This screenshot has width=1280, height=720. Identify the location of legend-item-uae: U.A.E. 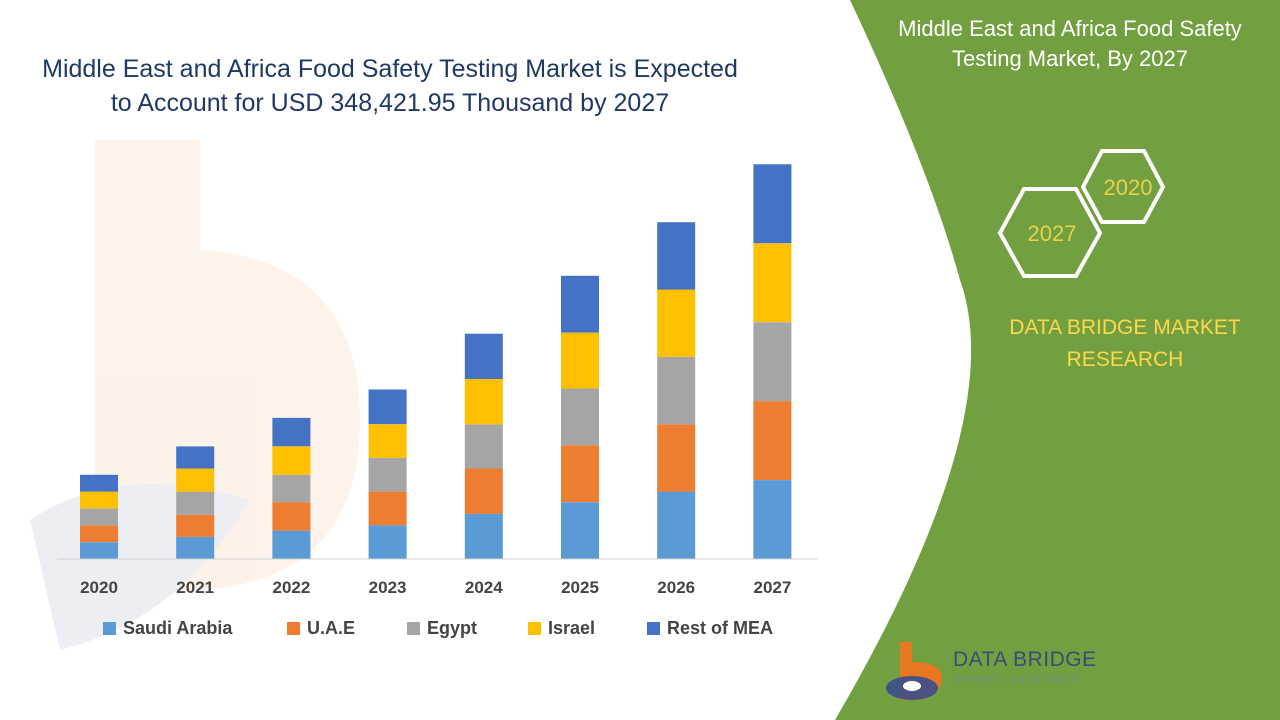
(321, 628).